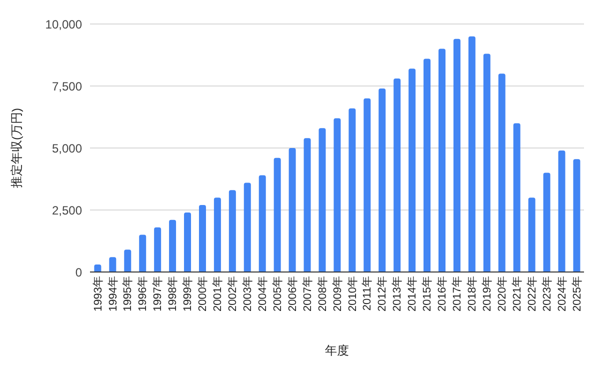  Describe the element at coordinates (173, 294) in the screenshot. I see `x-tick-label: 1998年` at that location.